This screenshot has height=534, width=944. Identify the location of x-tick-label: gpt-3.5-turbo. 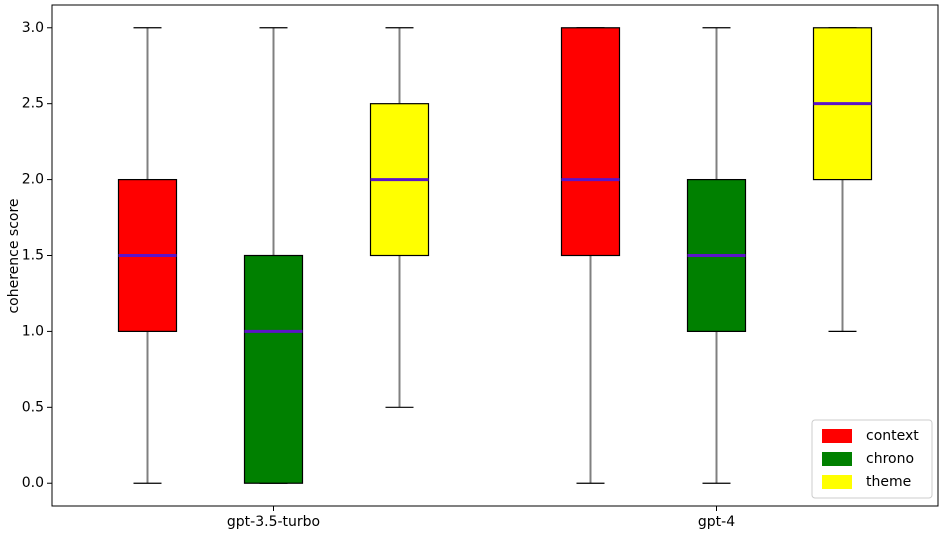
(273, 522).